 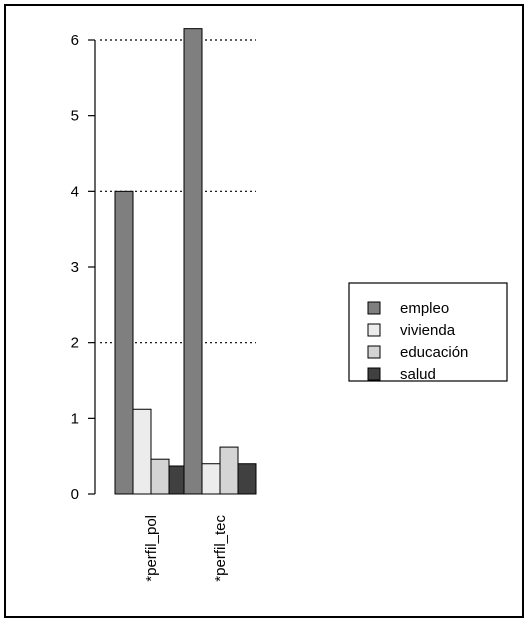 What do you see at coordinates (75, 494) in the screenshot?
I see `y-tick-label-0: 0` at bounding box center [75, 494].